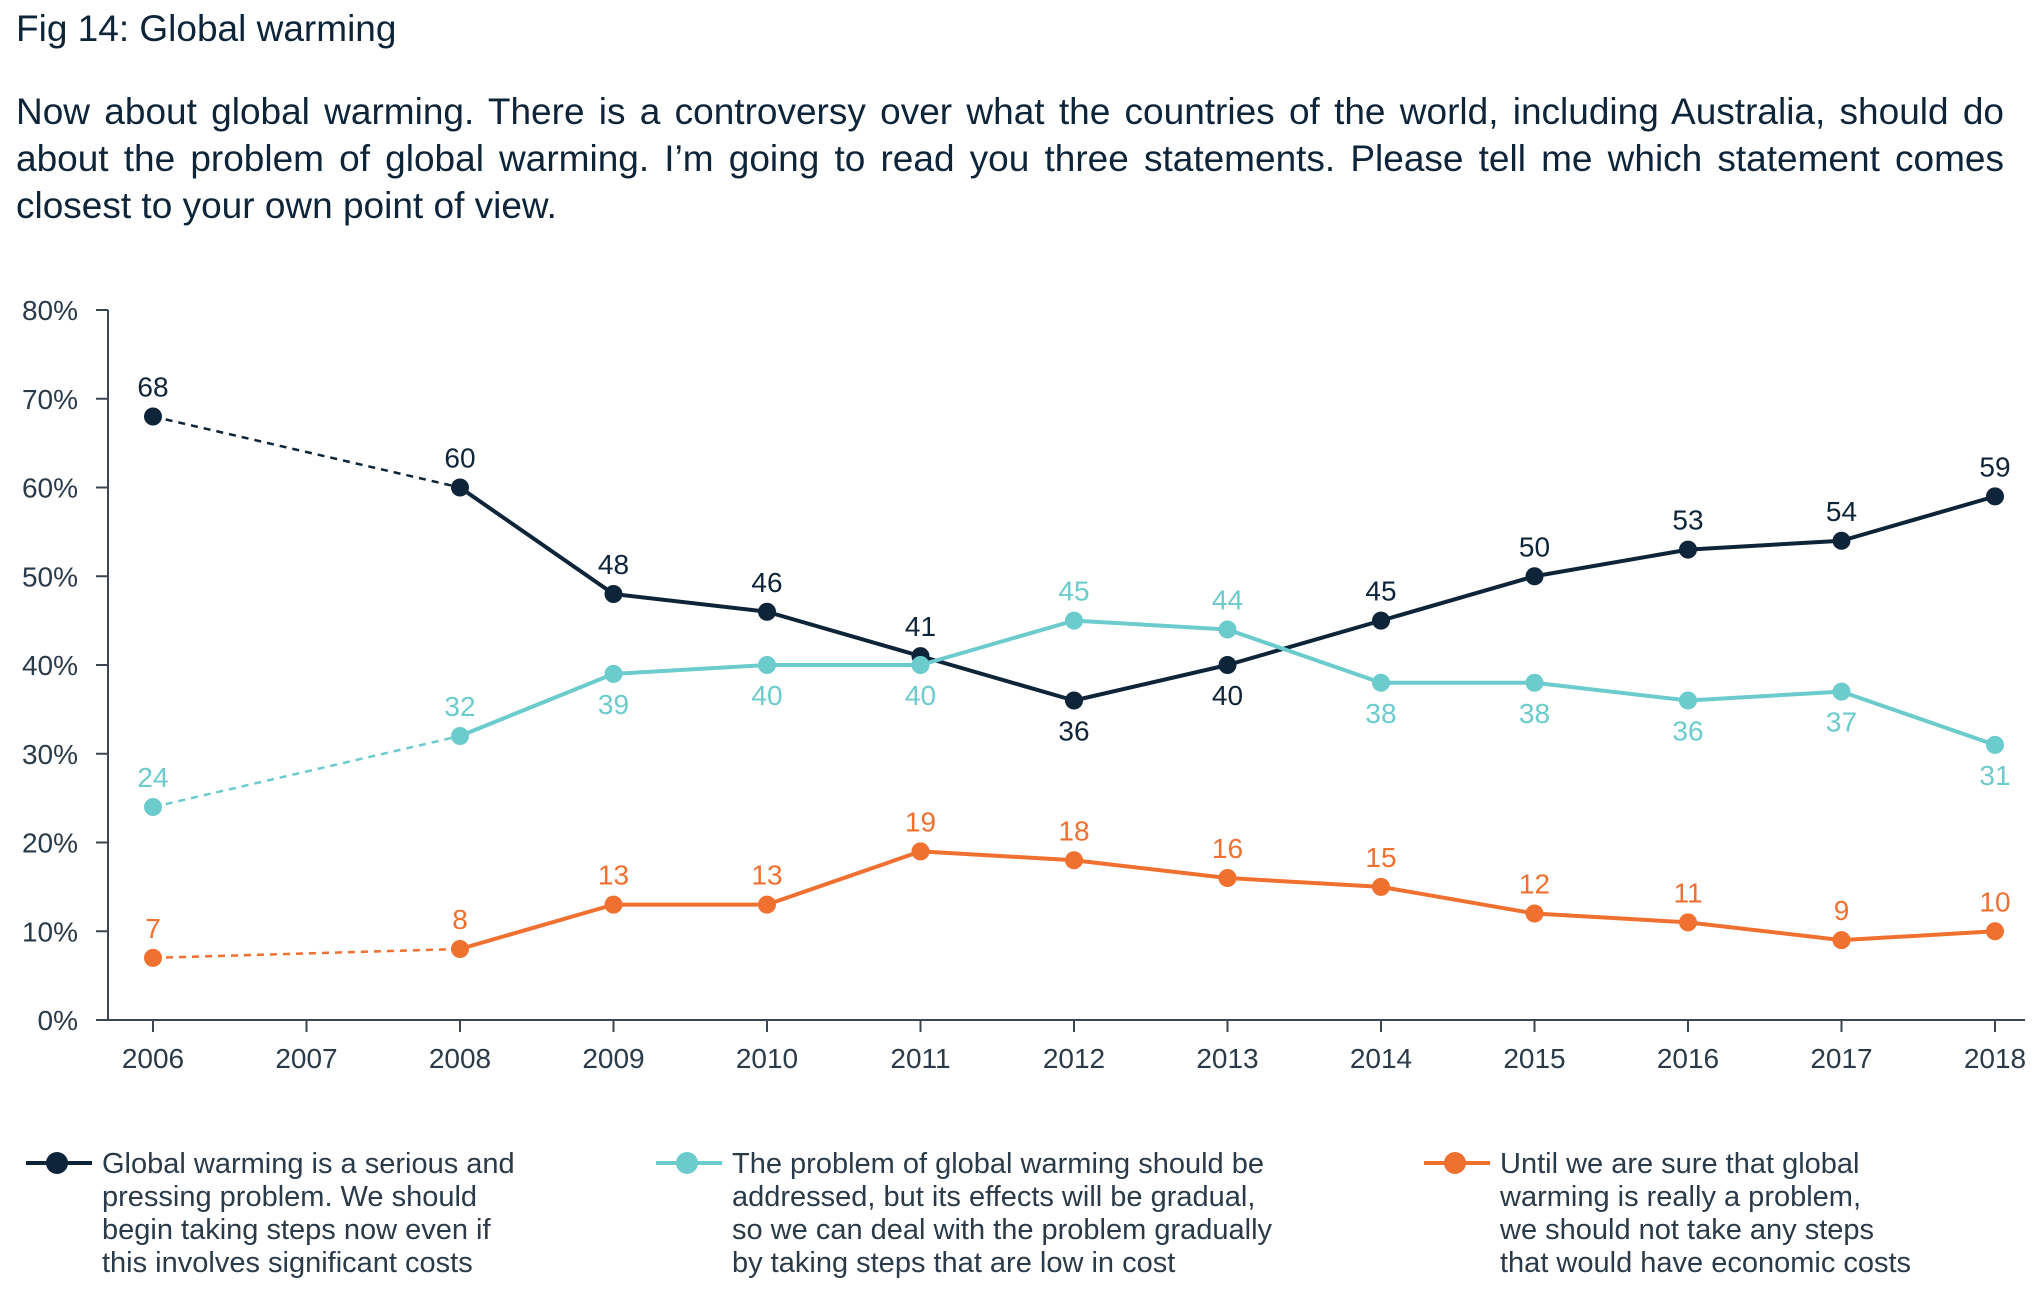 The height and width of the screenshot is (1292, 2038). What do you see at coordinates (1073, 830) in the screenshot?
I see `data-label: 18` at bounding box center [1073, 830].